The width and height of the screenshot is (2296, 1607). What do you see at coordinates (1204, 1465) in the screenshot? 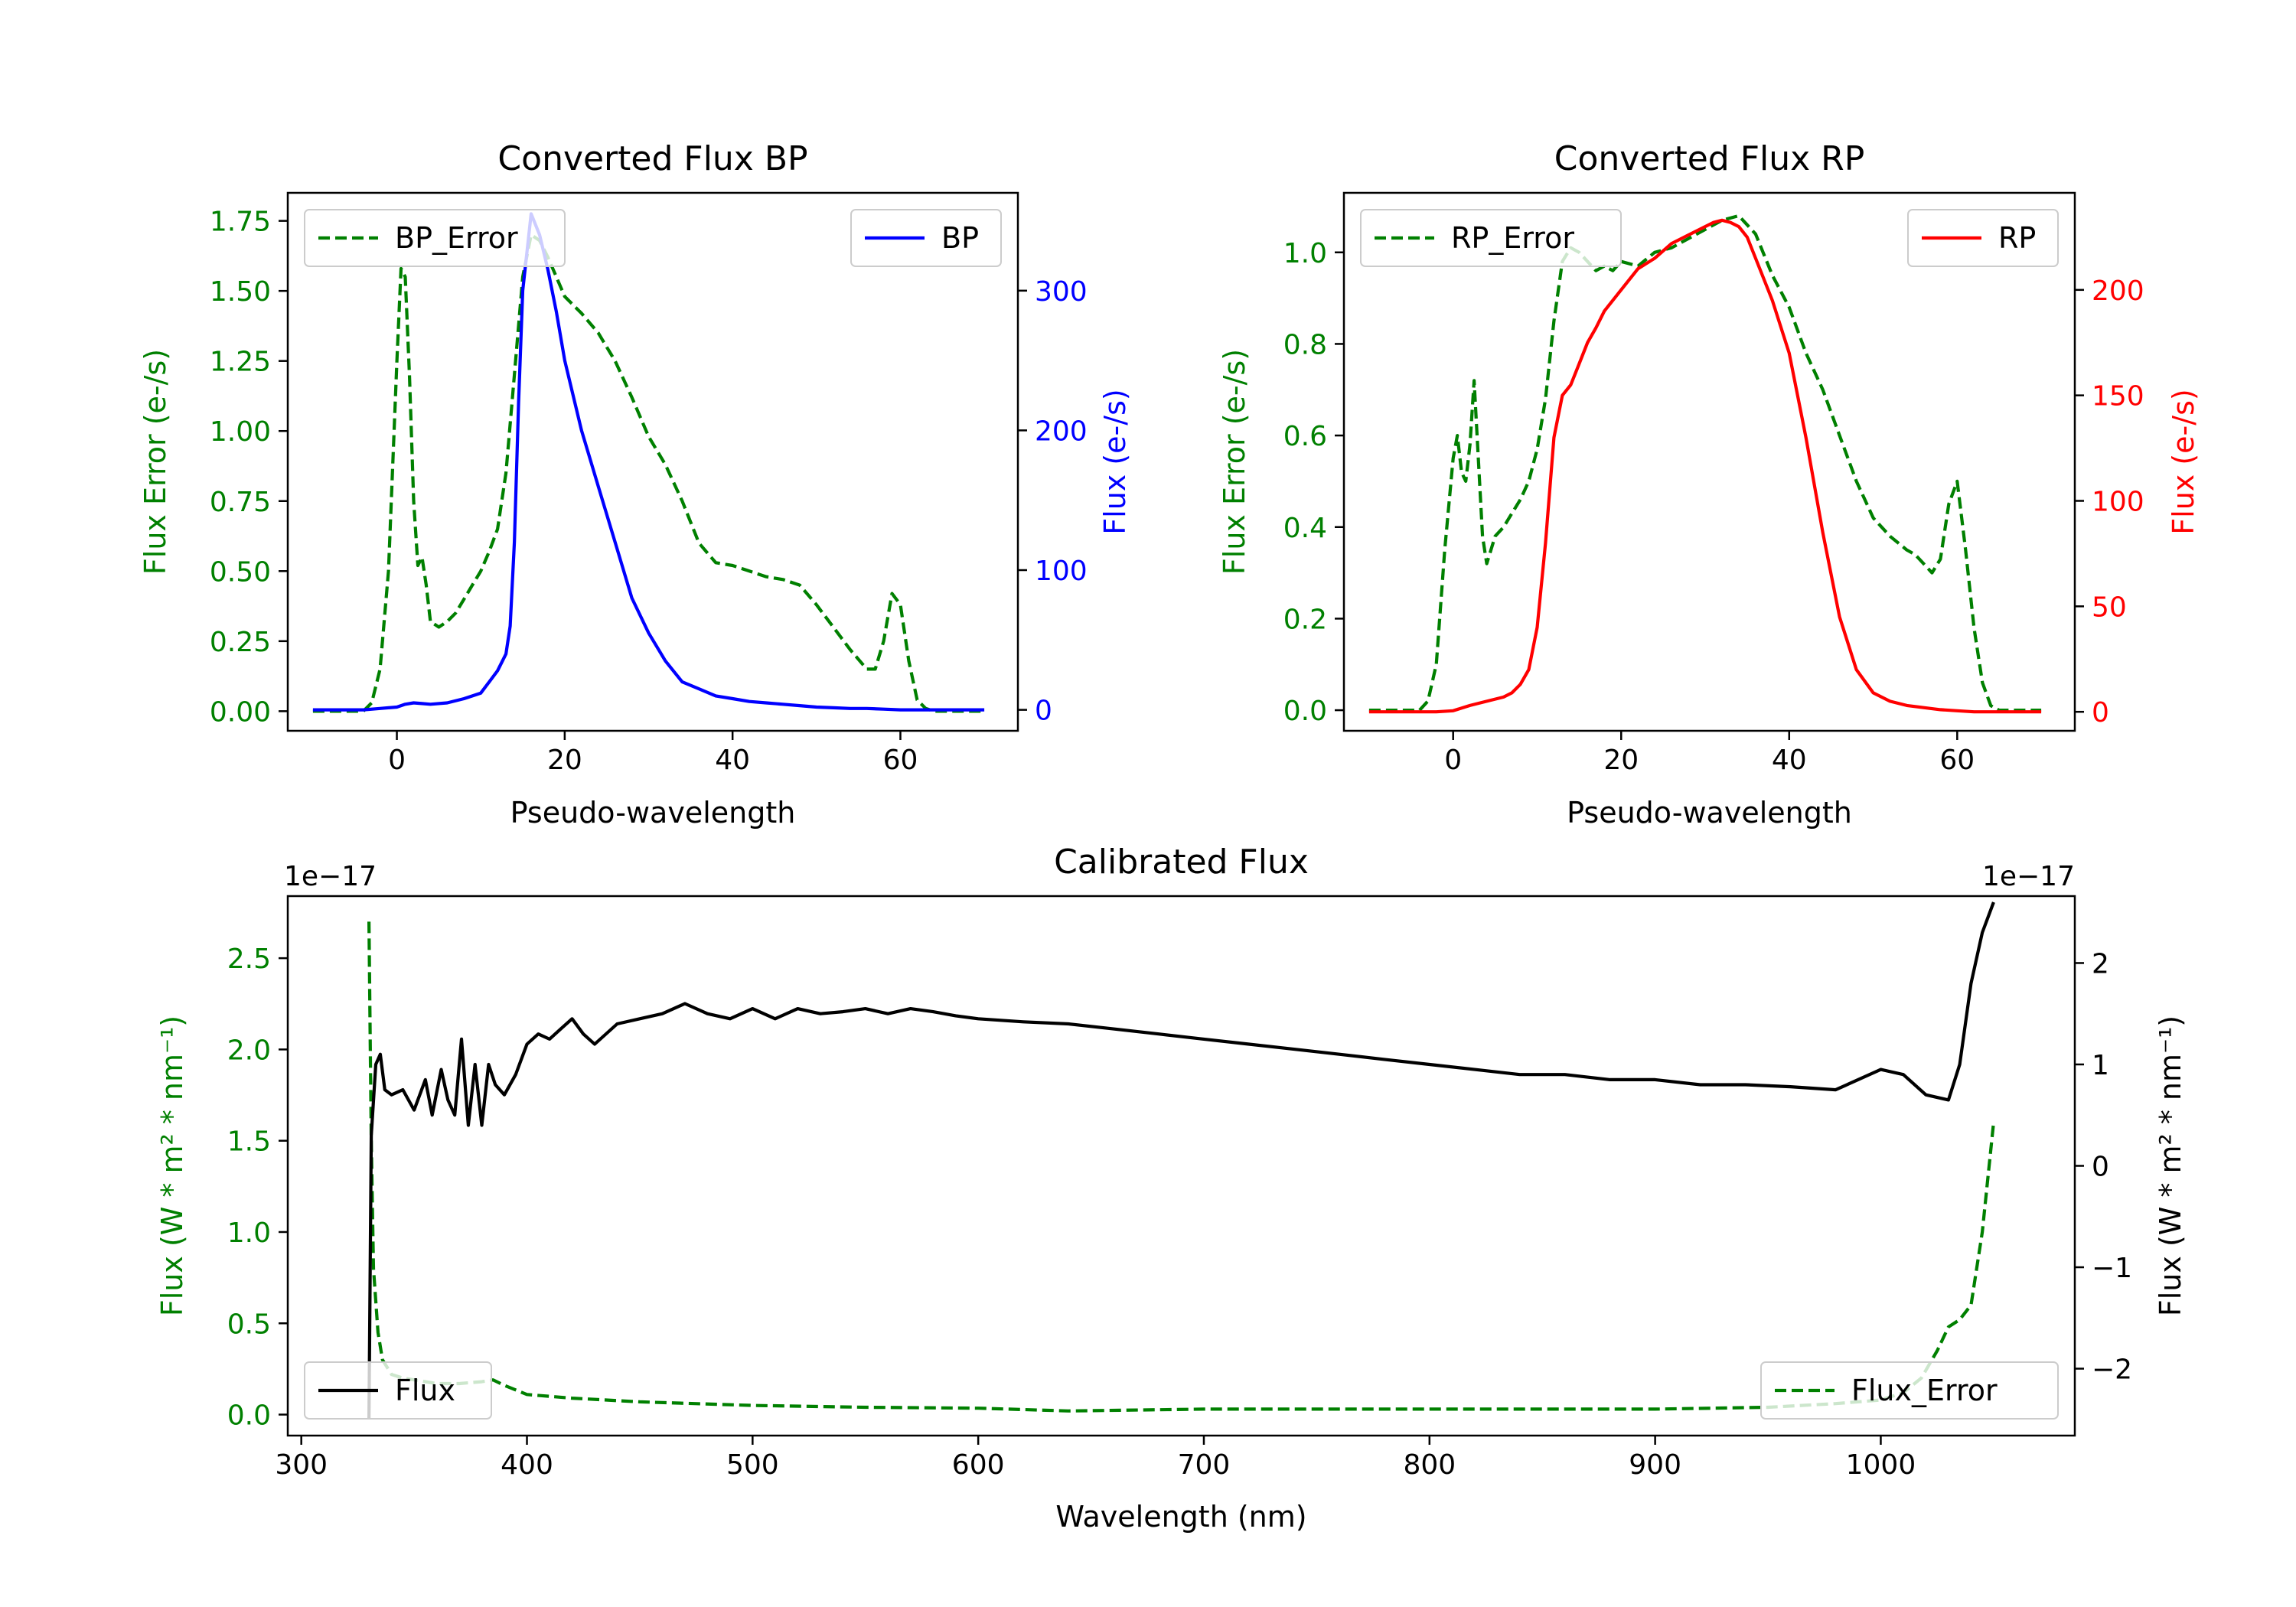
I see `x-tick-label: 700` at bounding box center [1204, 1465].